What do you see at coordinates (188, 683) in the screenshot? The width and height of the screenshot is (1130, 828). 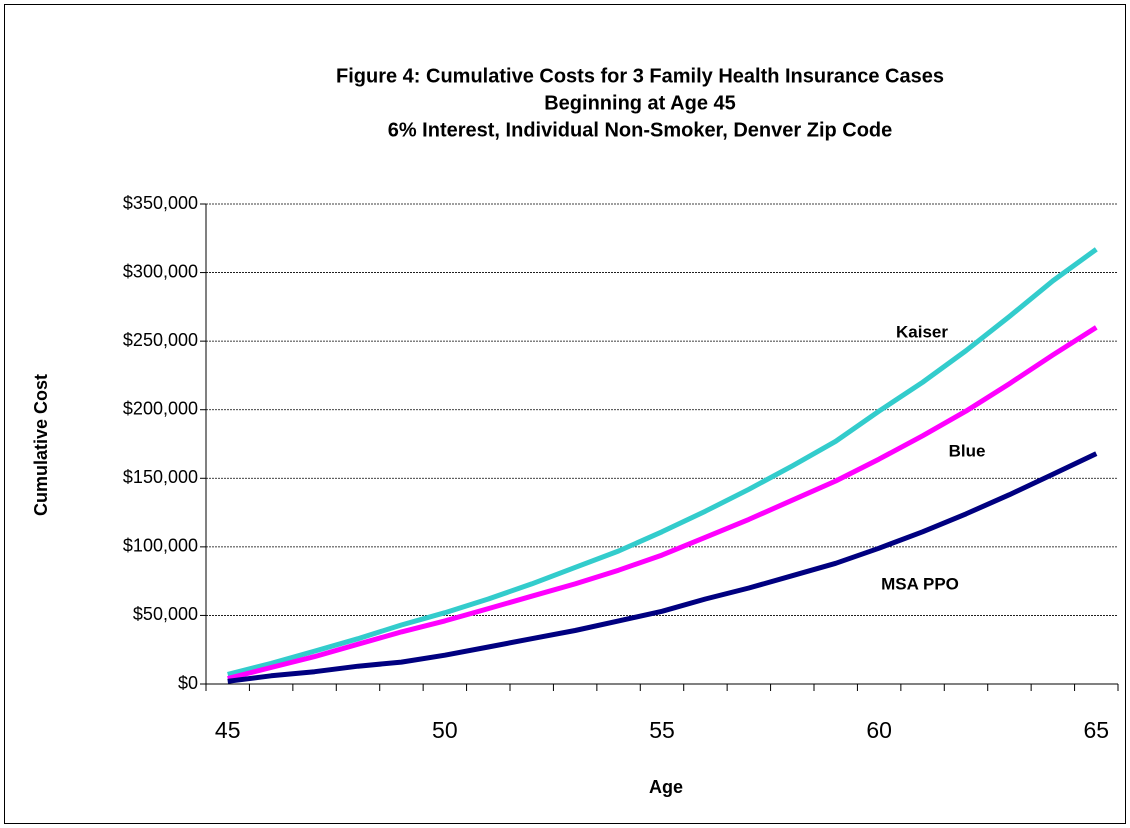 I see `y-tick-label: $0` at bounding box center [188, 683].